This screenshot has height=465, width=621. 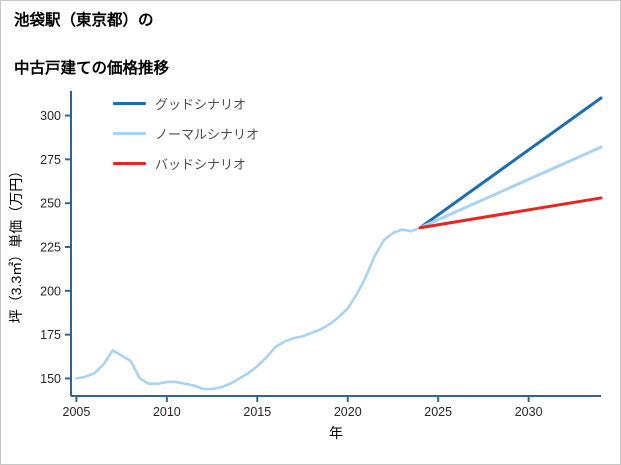 What do you see at coordinates (92, 69) in the screenshot?
I see `page-title-line2: 中古戸建ての価格推移` at bounding box center [92, 69].